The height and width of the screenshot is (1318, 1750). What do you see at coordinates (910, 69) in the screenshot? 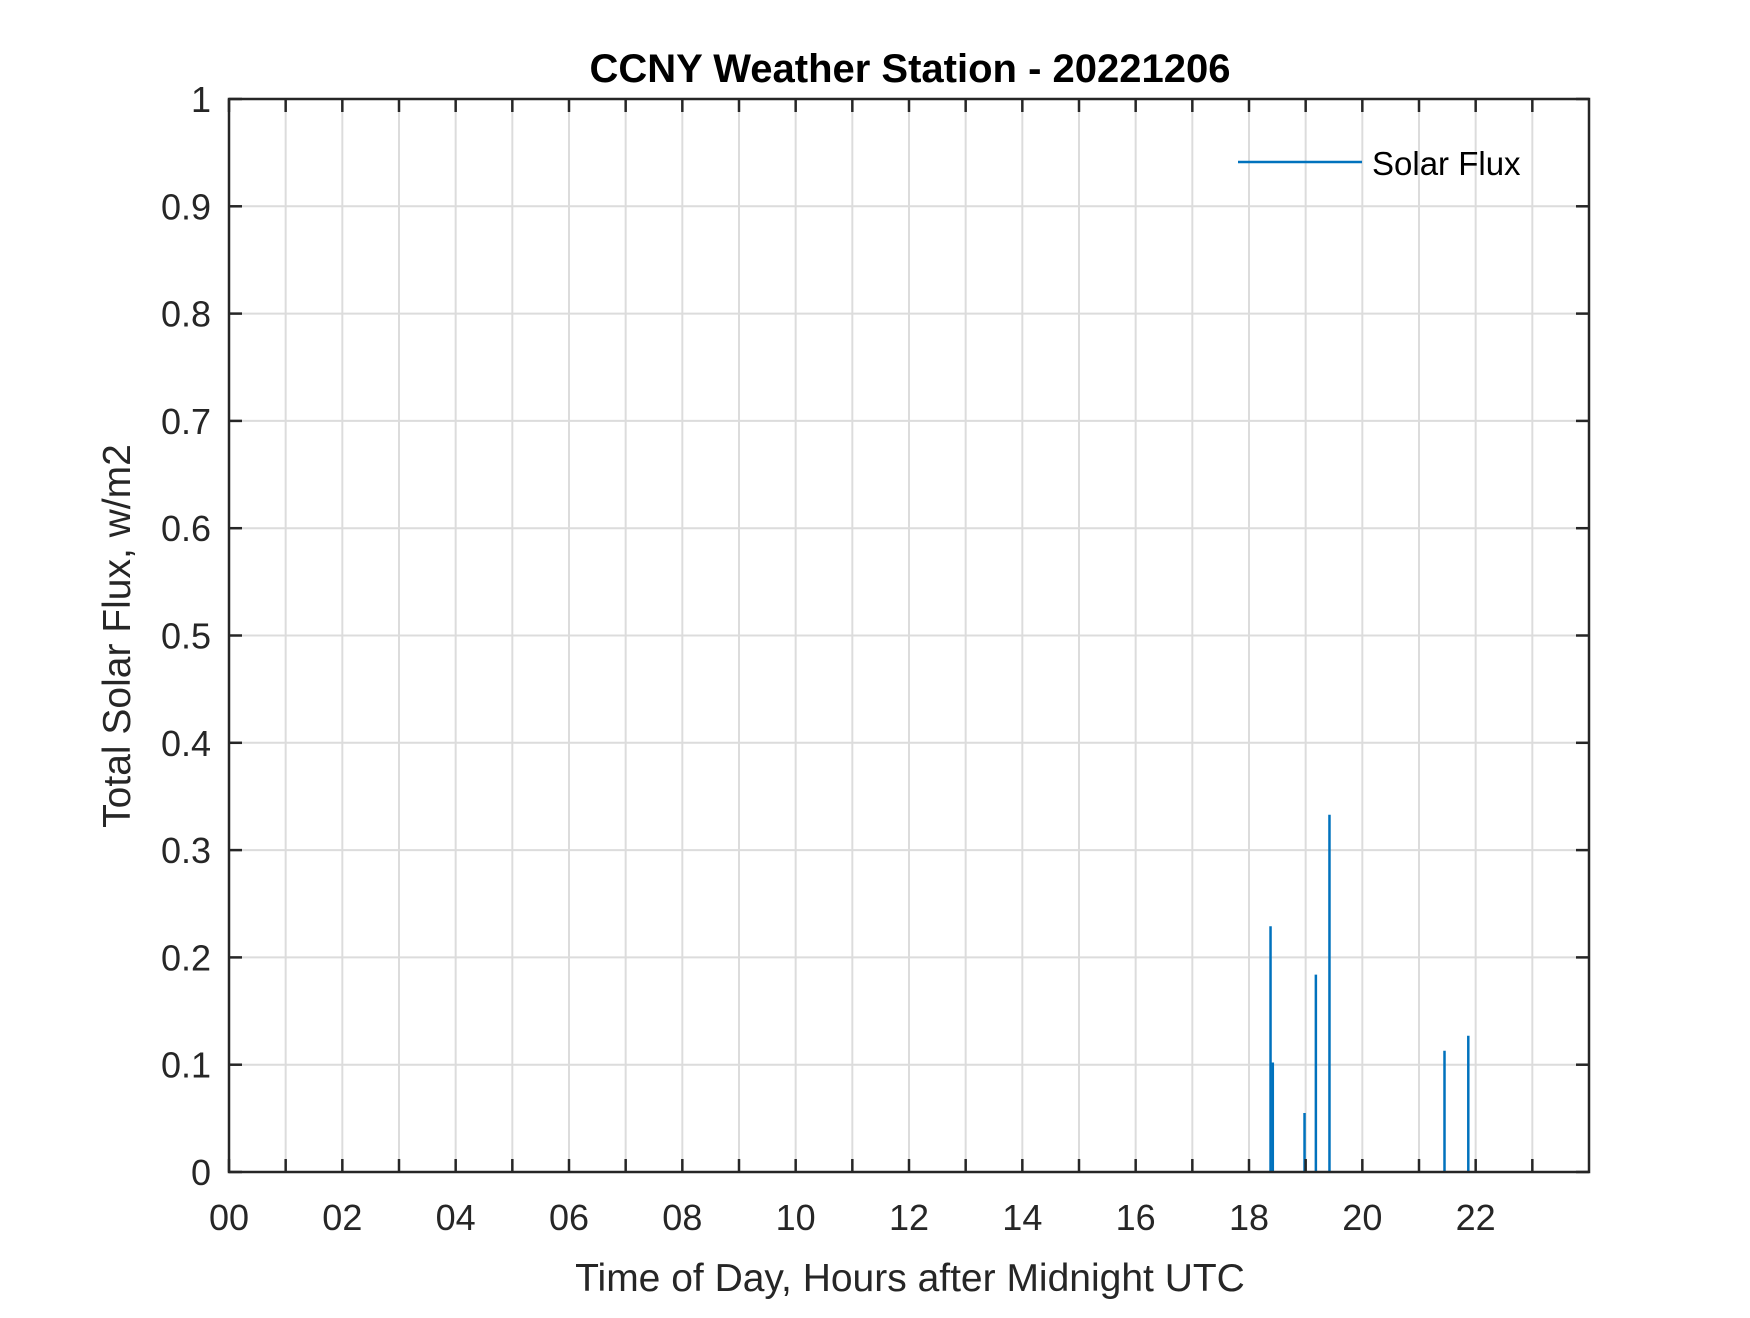
I see `chart-title: CCNY Weather Station - 20221206` at bounding box center [910, 69].